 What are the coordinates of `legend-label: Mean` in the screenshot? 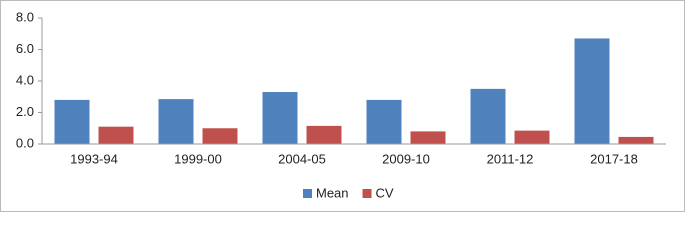 It's located at (332, 192).